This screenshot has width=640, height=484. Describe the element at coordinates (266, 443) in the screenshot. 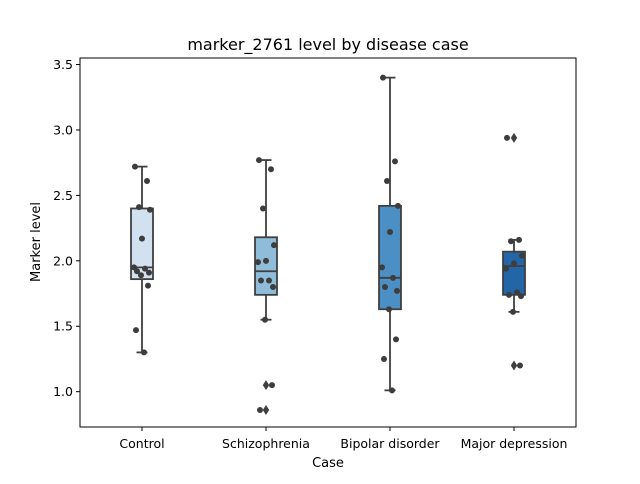

I see `x-tick-label: Schizophrenia` at that location.